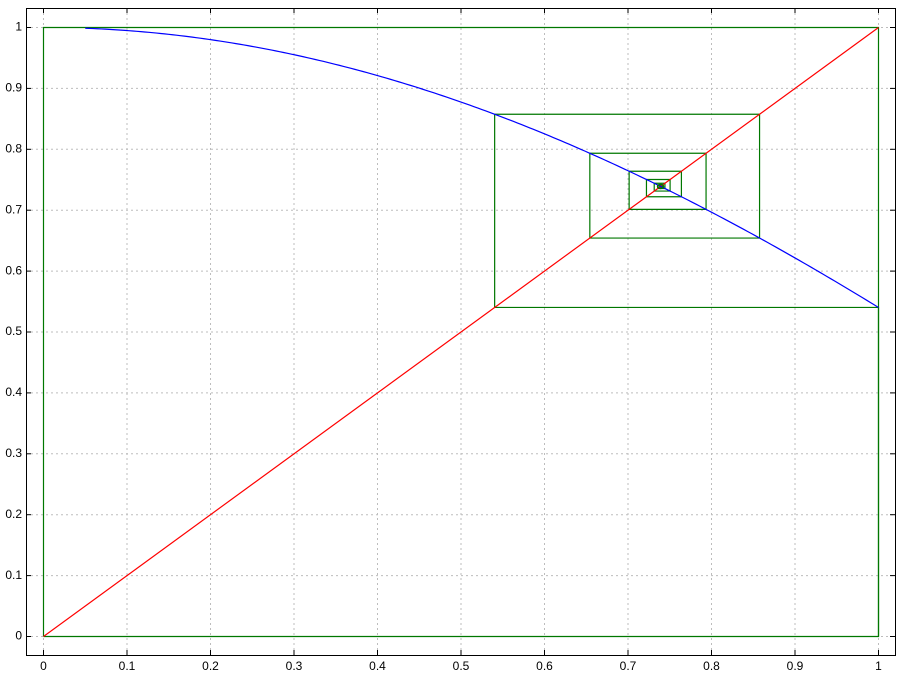  I want to click on x-tick-label: 0.2, so click(210, 666).